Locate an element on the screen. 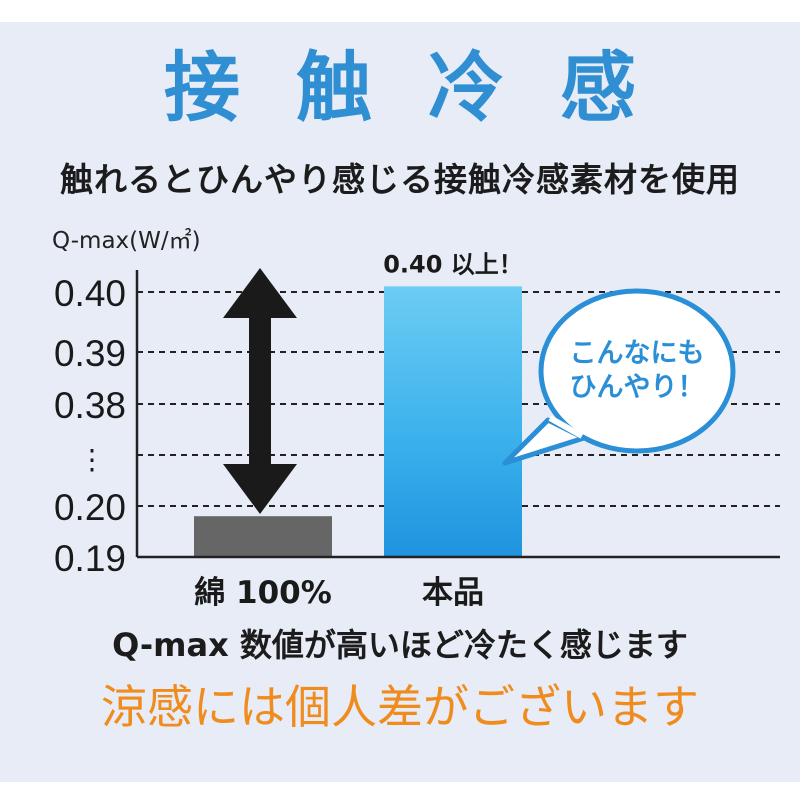  y-tick-label: ⋮ is located at coordinates (92, 459).